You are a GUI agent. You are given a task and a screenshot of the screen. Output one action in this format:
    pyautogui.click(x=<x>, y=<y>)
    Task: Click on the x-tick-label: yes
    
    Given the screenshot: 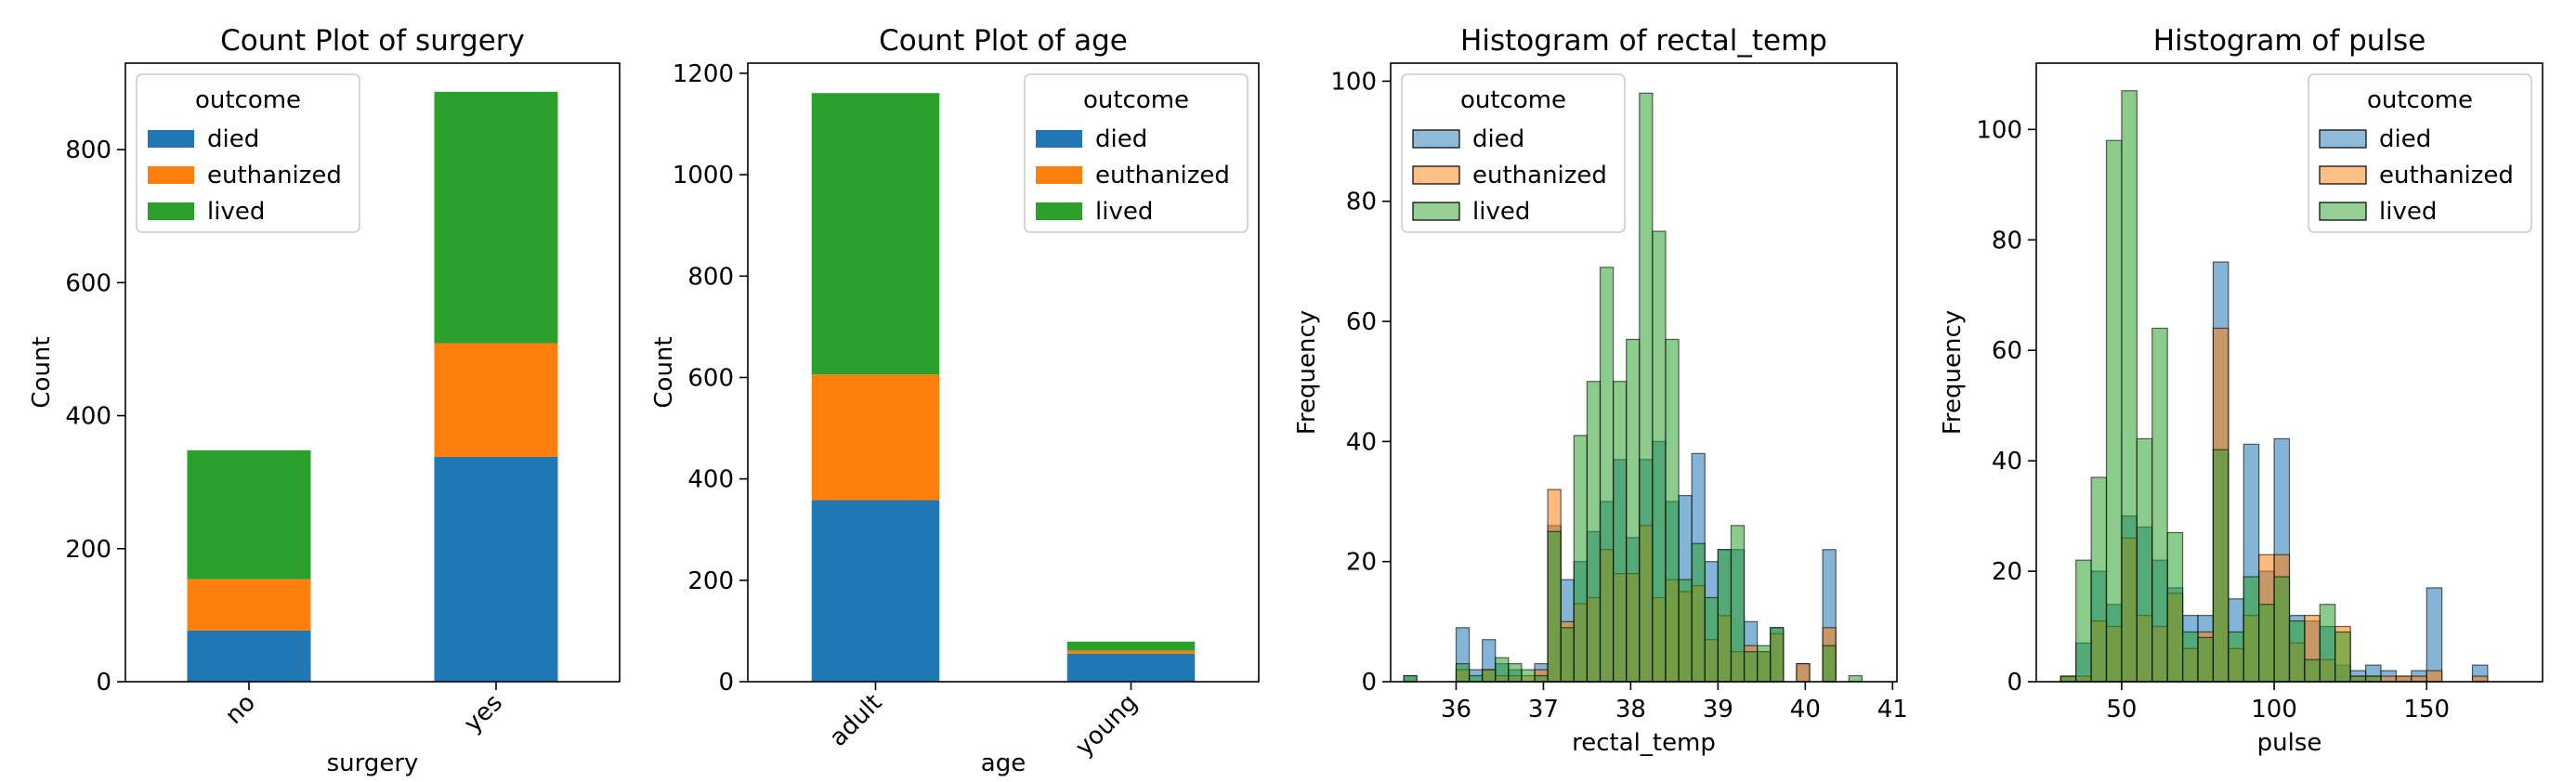 What is the action you would take?
    pyautogui.click(x=483, y=713)
    